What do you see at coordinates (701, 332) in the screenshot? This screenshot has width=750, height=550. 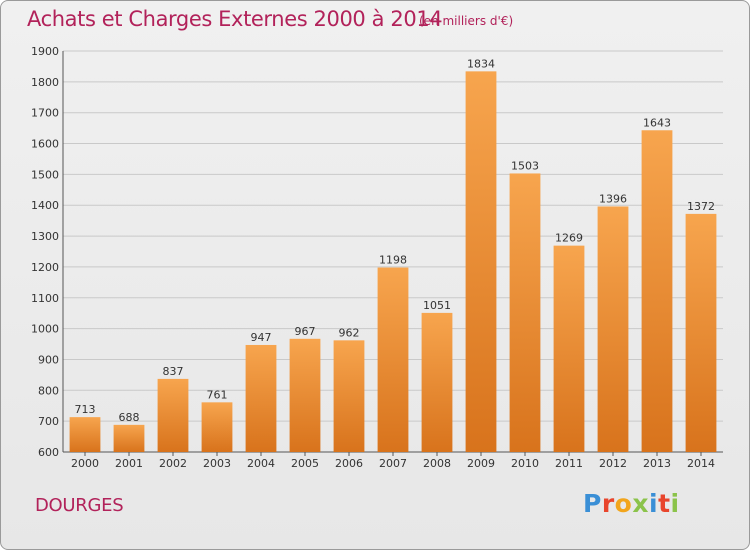 I see `bar-2014` at bounding box center [701, 332].